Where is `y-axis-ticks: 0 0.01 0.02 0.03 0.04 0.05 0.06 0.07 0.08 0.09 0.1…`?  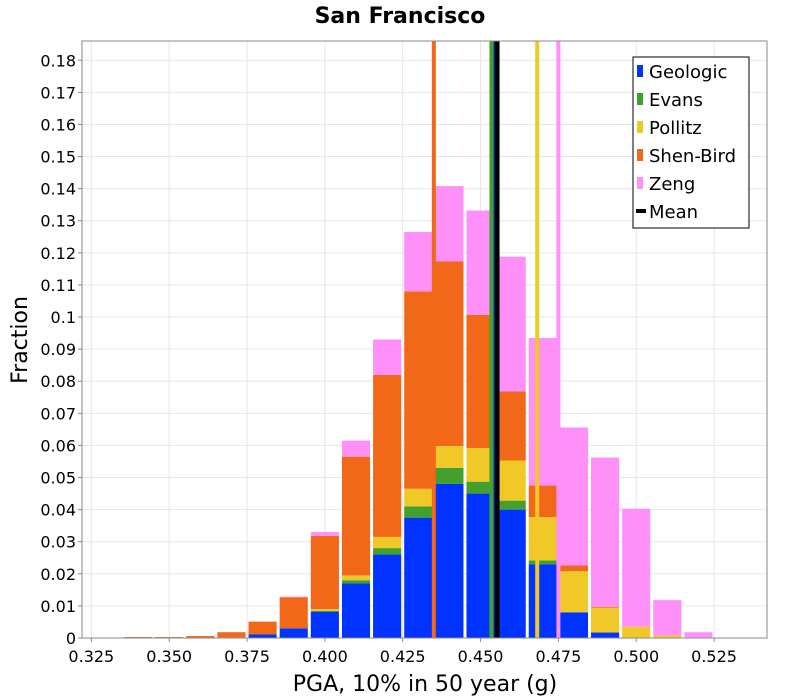
y-axis-ticks: 0 0.01 0.02 0.03 0.04 0.05 0.06 0.07 0.08 0.09 0.1… is located at coordinates (61, 349).